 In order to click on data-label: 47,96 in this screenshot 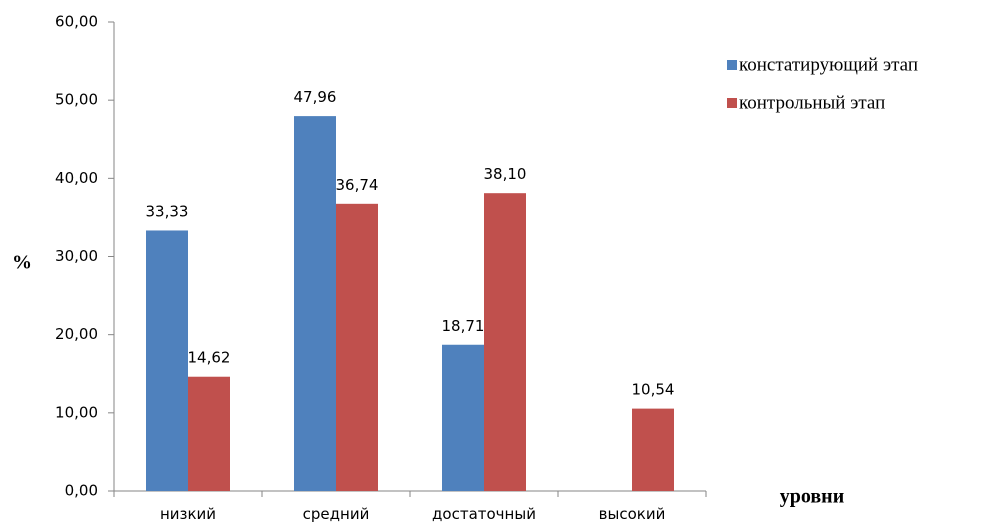, I will do `click(315, 97)`.